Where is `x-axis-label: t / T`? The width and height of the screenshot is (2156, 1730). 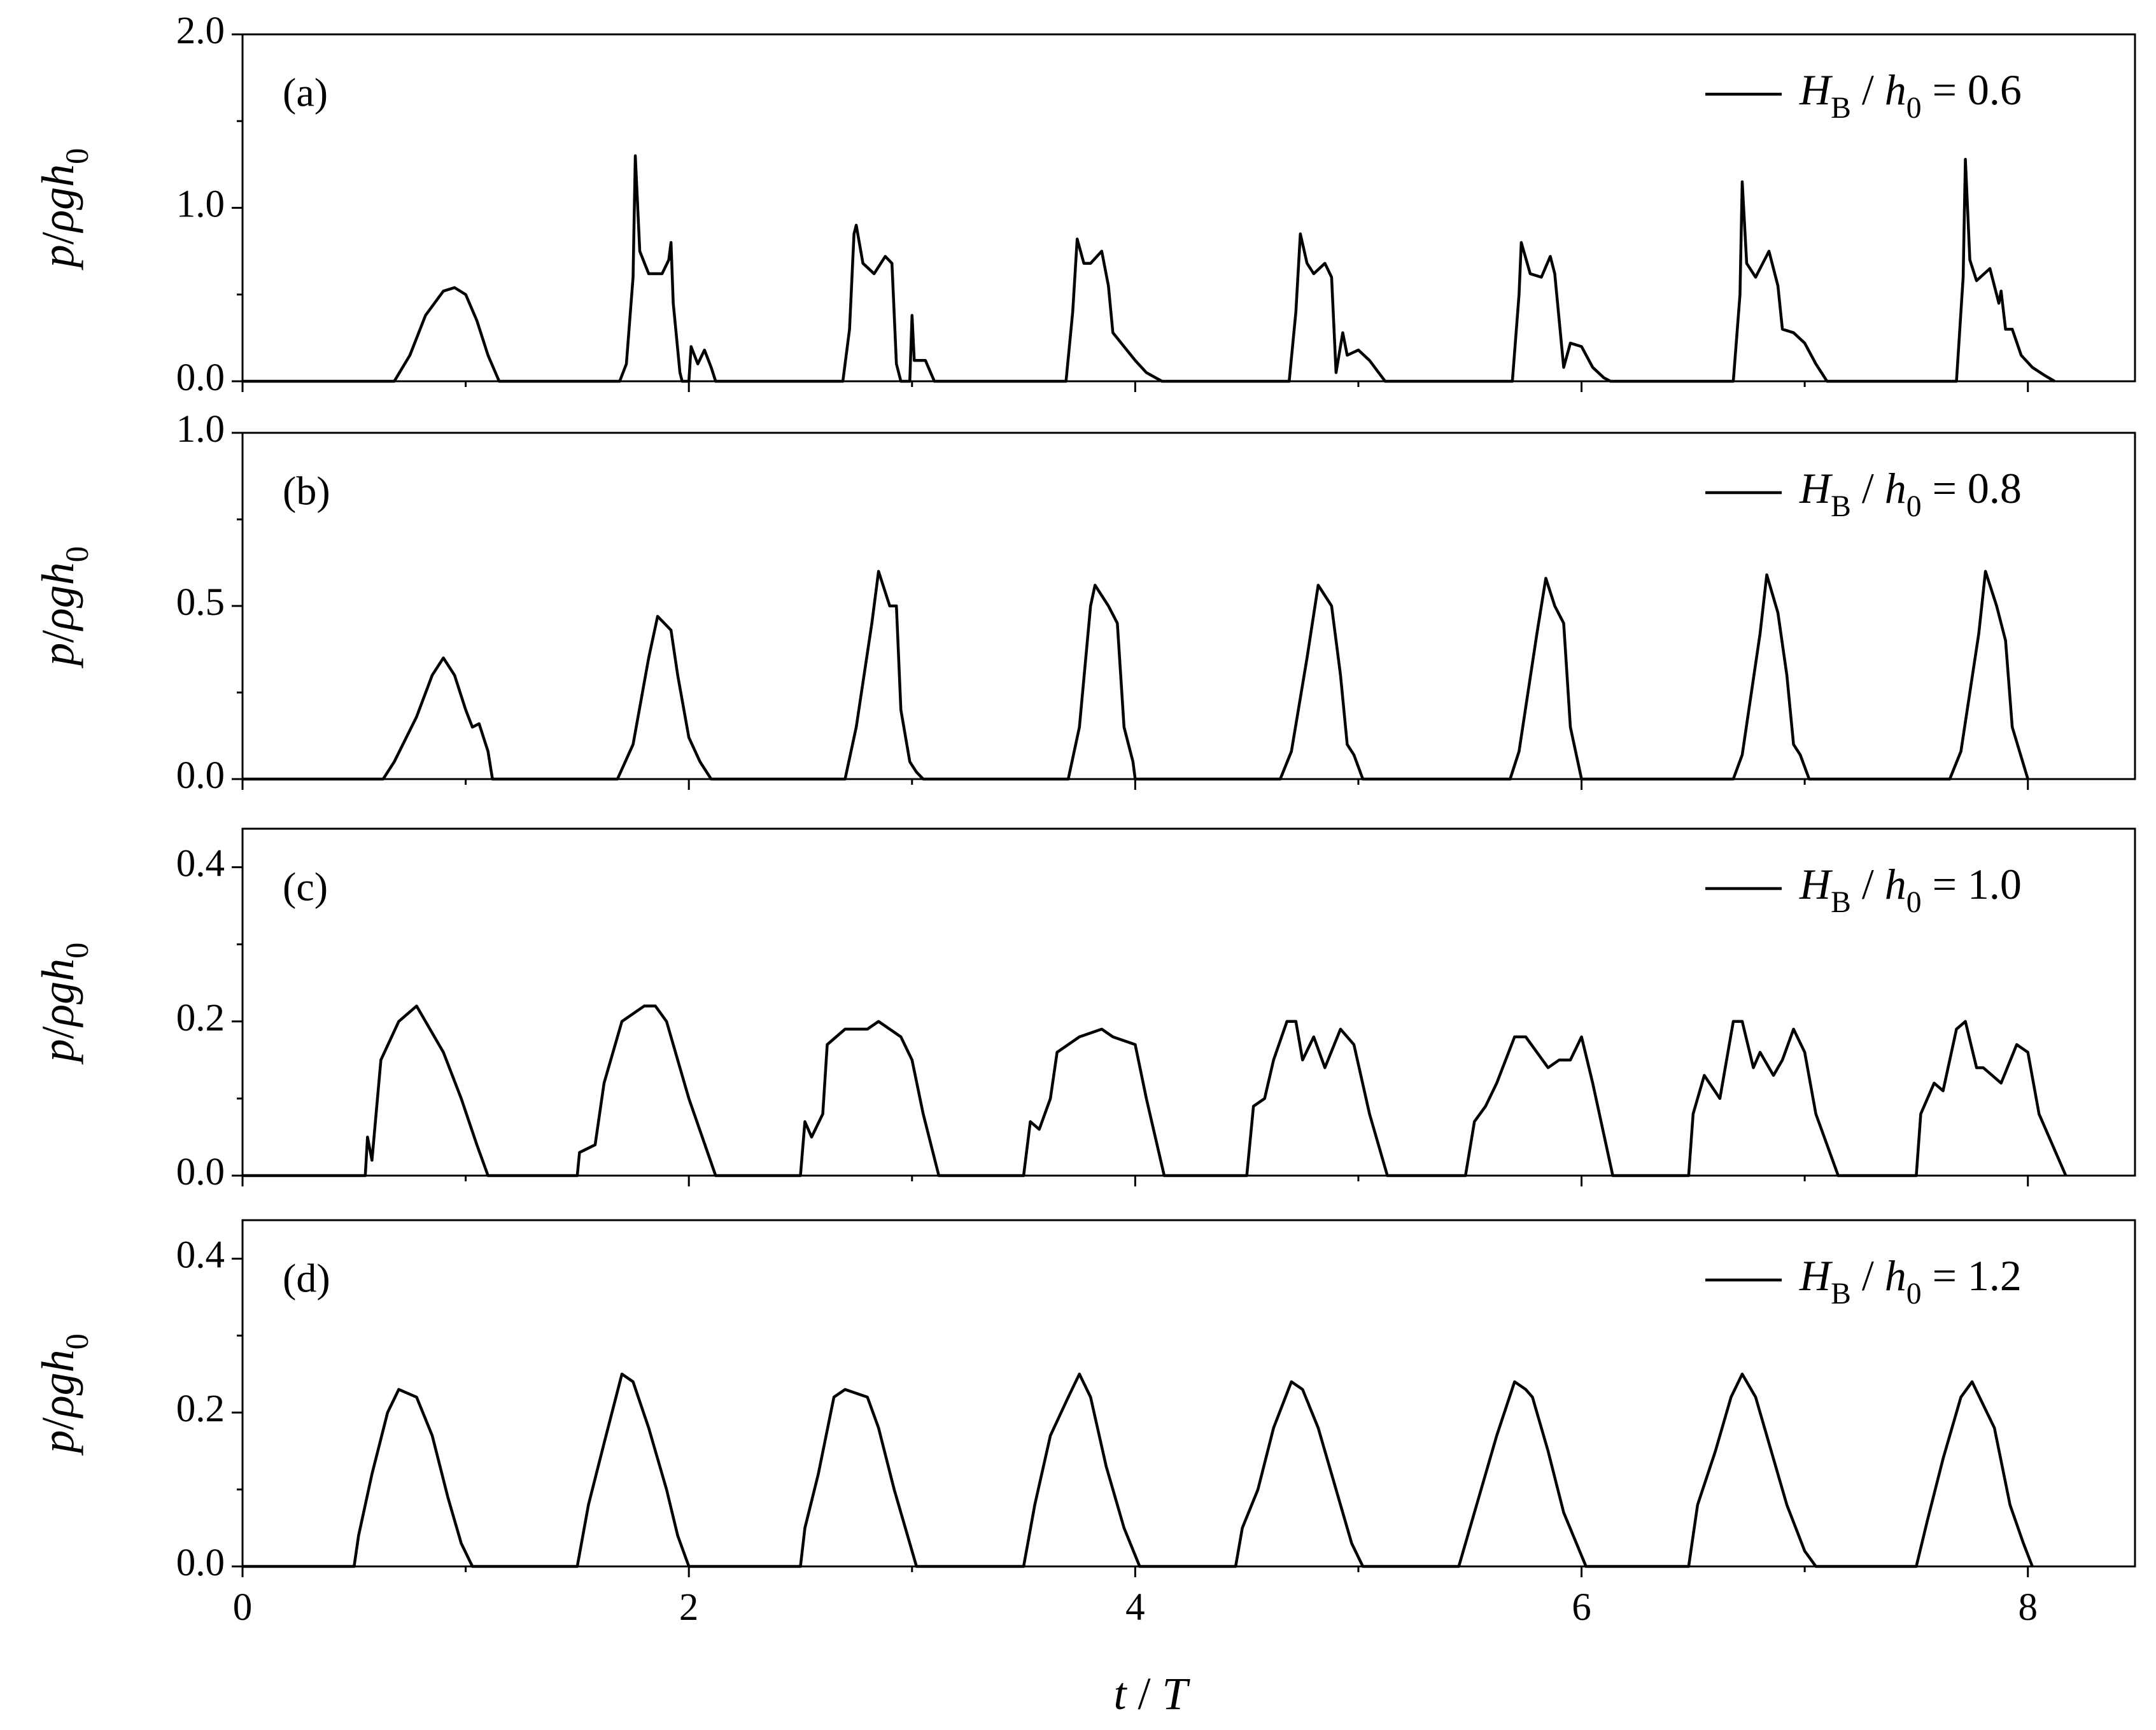
x-axis-label: t / T is located at coordinates (1151, 1693).